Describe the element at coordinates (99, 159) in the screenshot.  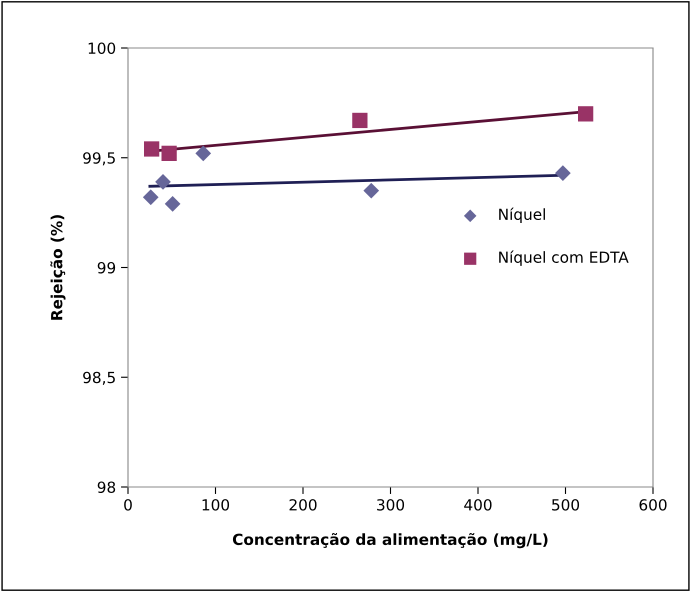
I see `y-tick-label: 99,5` at that location.